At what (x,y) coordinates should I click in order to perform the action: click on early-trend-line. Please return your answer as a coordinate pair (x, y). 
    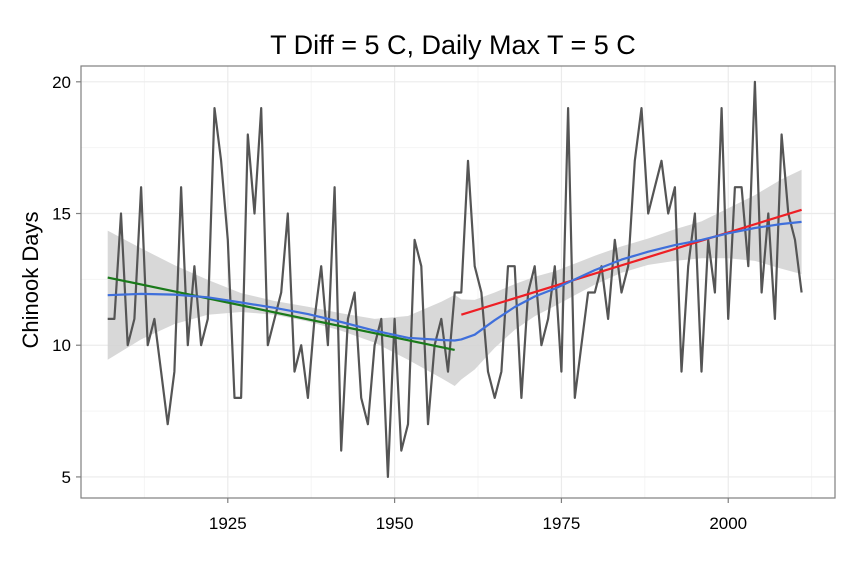
    Looking at the image, I should click on (281, 314).